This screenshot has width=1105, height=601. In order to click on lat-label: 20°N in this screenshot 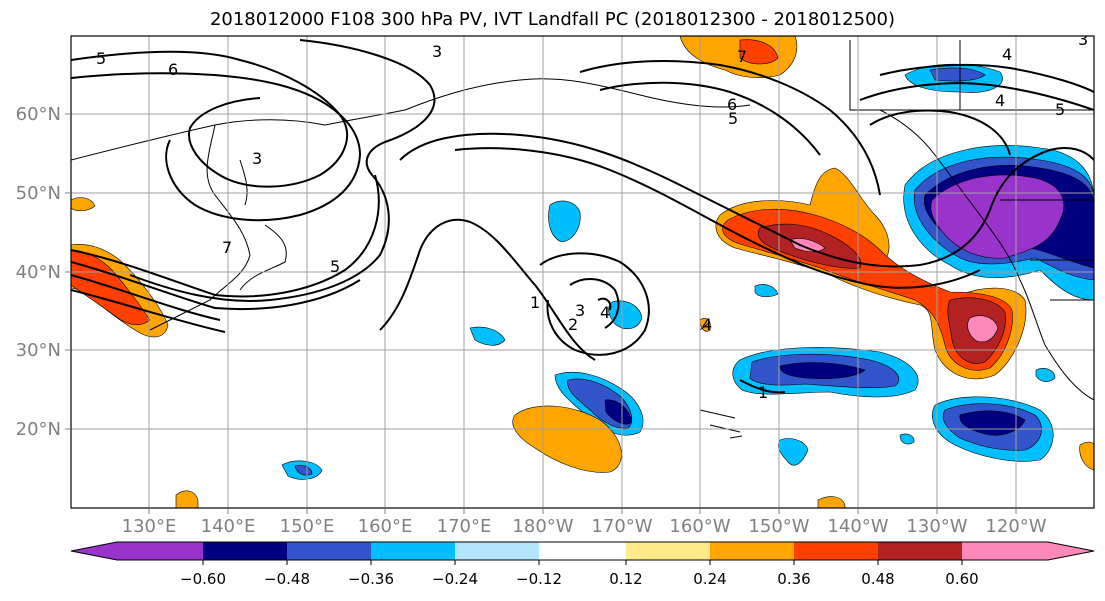, I will do `click(38, 429)`.